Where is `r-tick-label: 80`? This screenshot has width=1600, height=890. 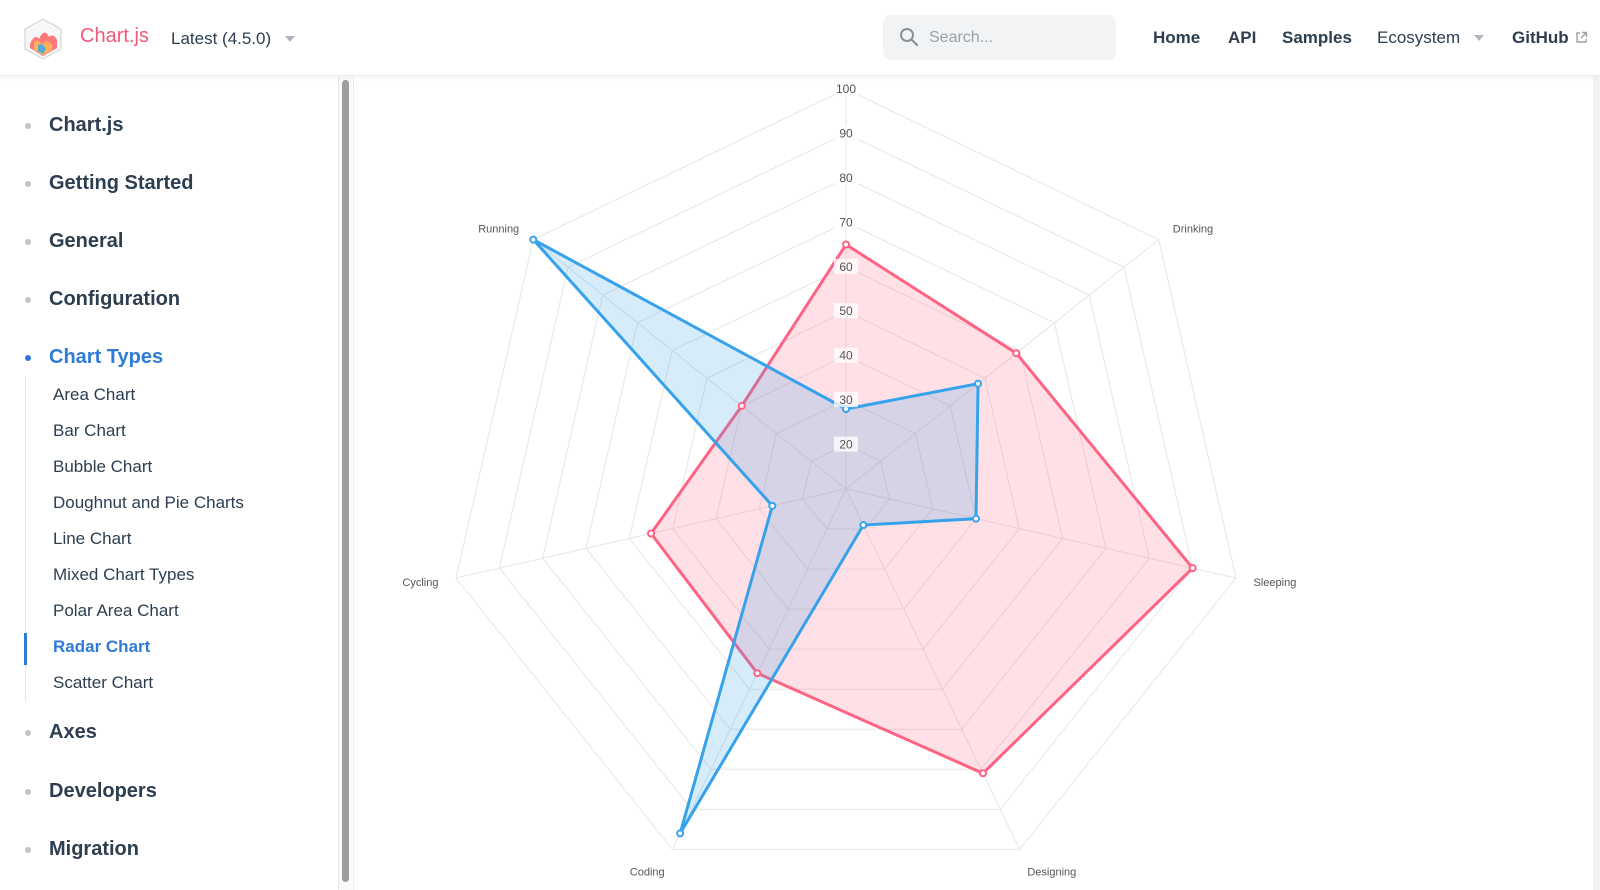
r-tick-label: 80 is located at coordinates (846, 178).